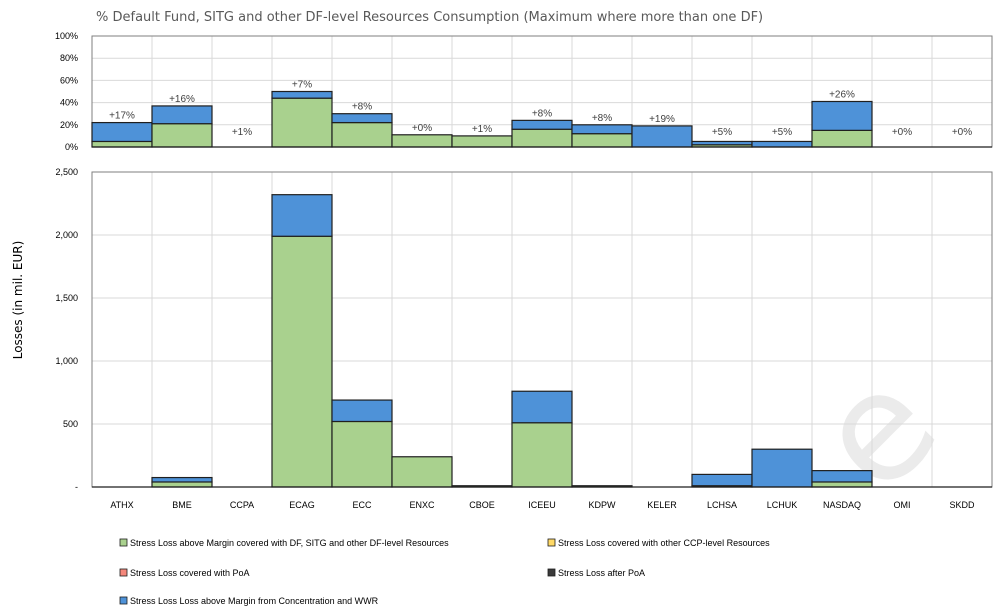 The height and width of the screenshot is (614, 993). Describe the element at coordinates (182, 99) in the screenshot. I see `top-bar-label: +16%` at that location.